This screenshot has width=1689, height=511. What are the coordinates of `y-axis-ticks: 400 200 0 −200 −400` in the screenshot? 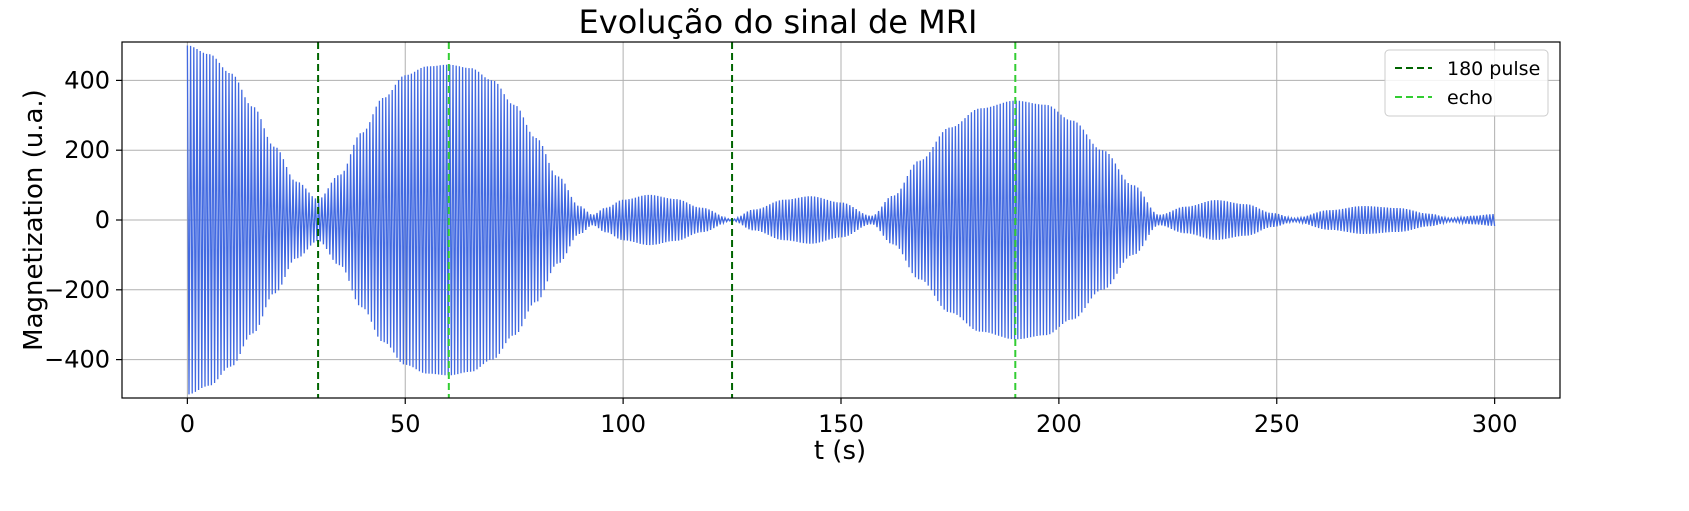 It's located at (83, 220).